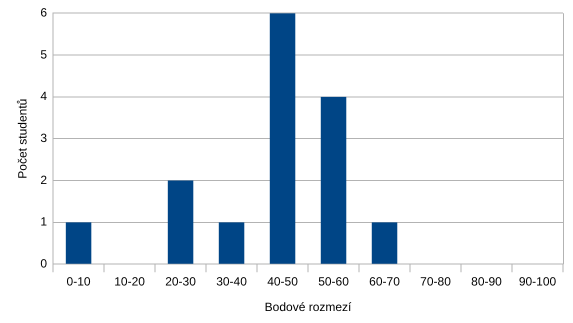  What do you see at coordinates (23, 138) in the screenshot?
I see `y-axis-title: Počet studentů` at bounding box center [23, 138].